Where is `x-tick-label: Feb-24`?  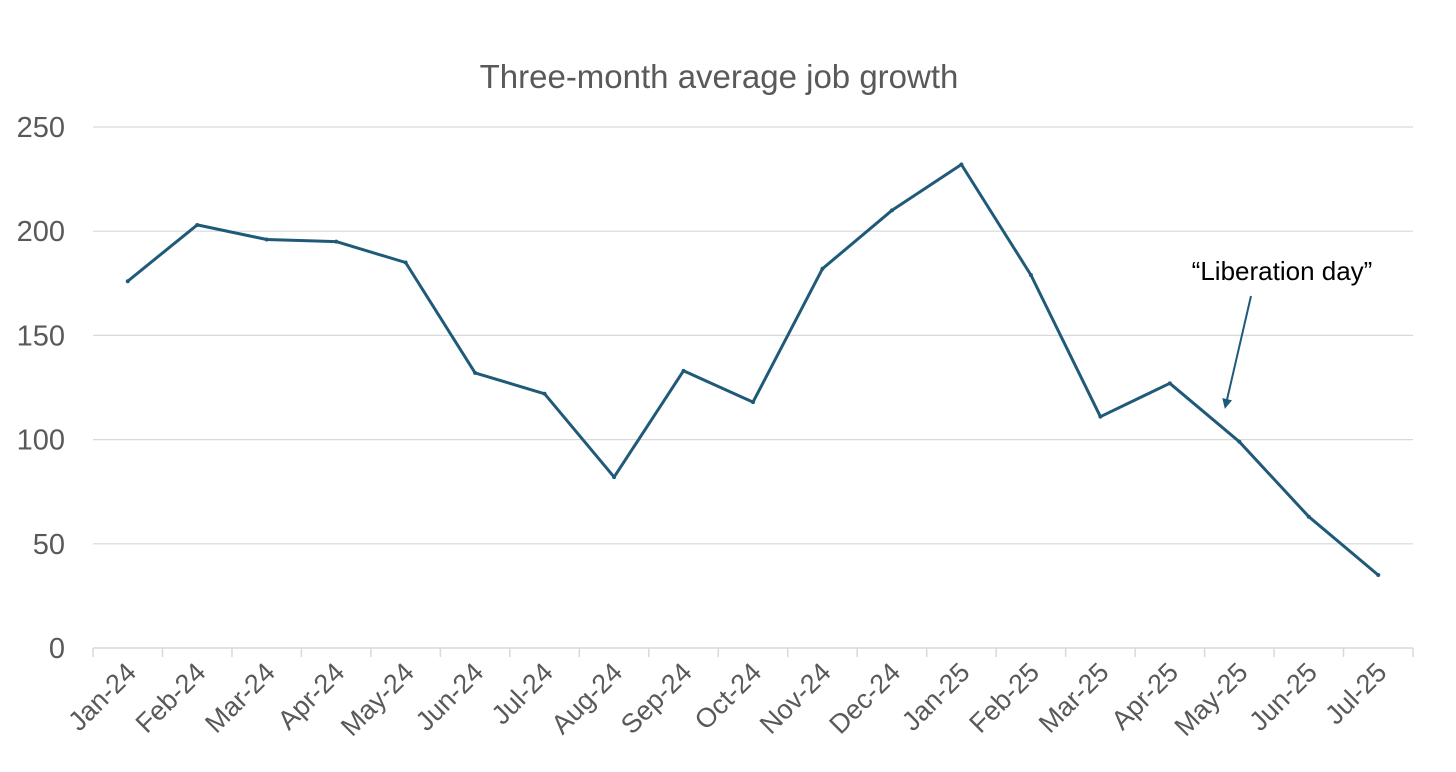 x-tick-label: Feb-24 is located at coordinates (171, 698).